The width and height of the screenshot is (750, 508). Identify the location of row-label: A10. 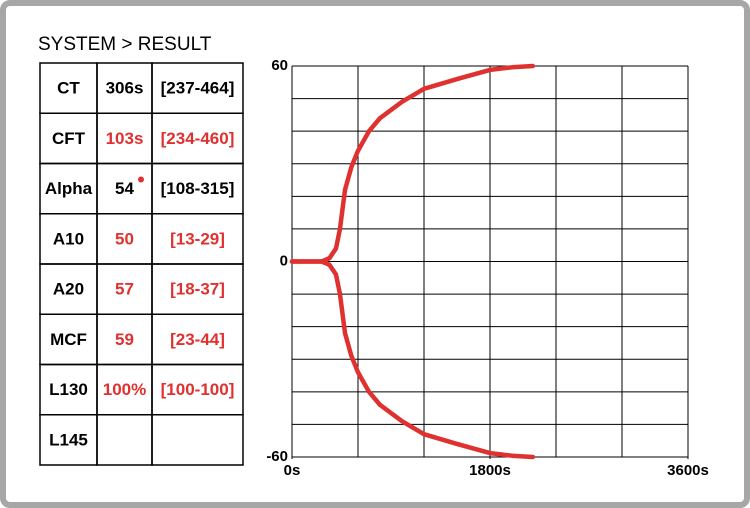
(68, 238).